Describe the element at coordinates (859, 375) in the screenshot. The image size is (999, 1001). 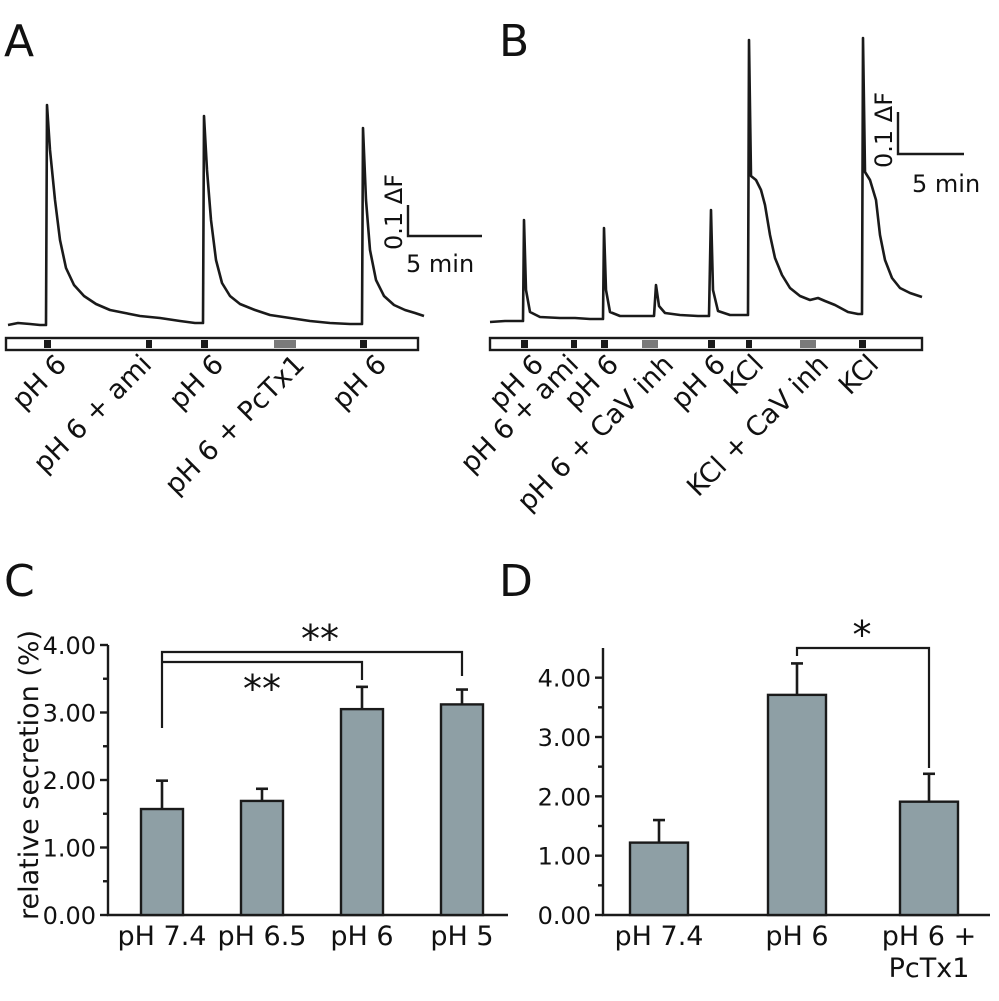
I see `panel-b-stim-label-8: KCl` at that location.